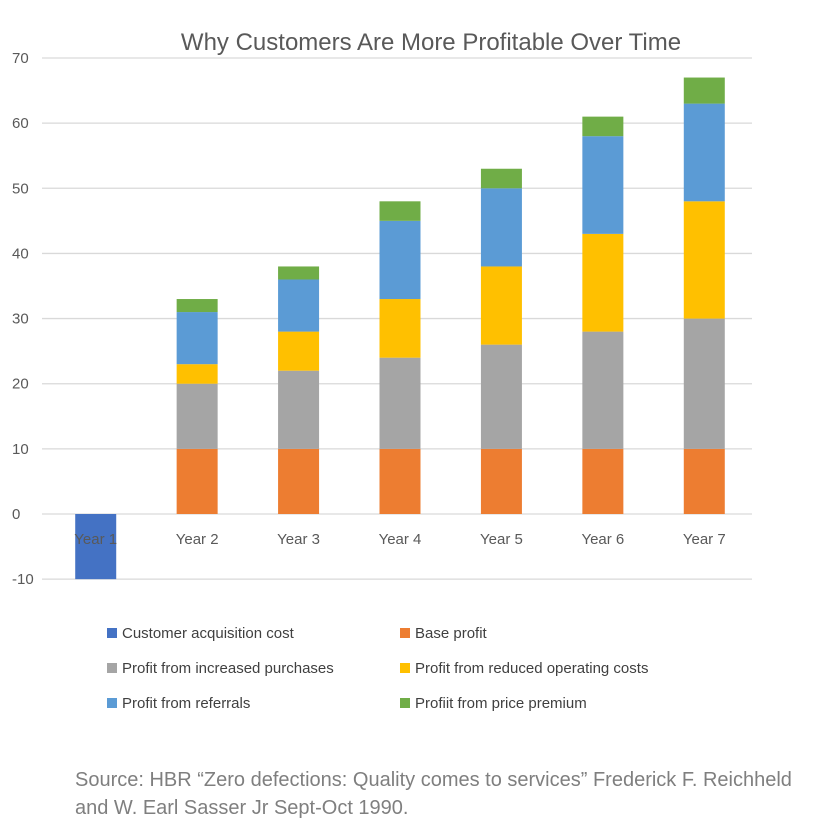  I want to click on legend-item: Profiit from price premium, so click(493, 703).